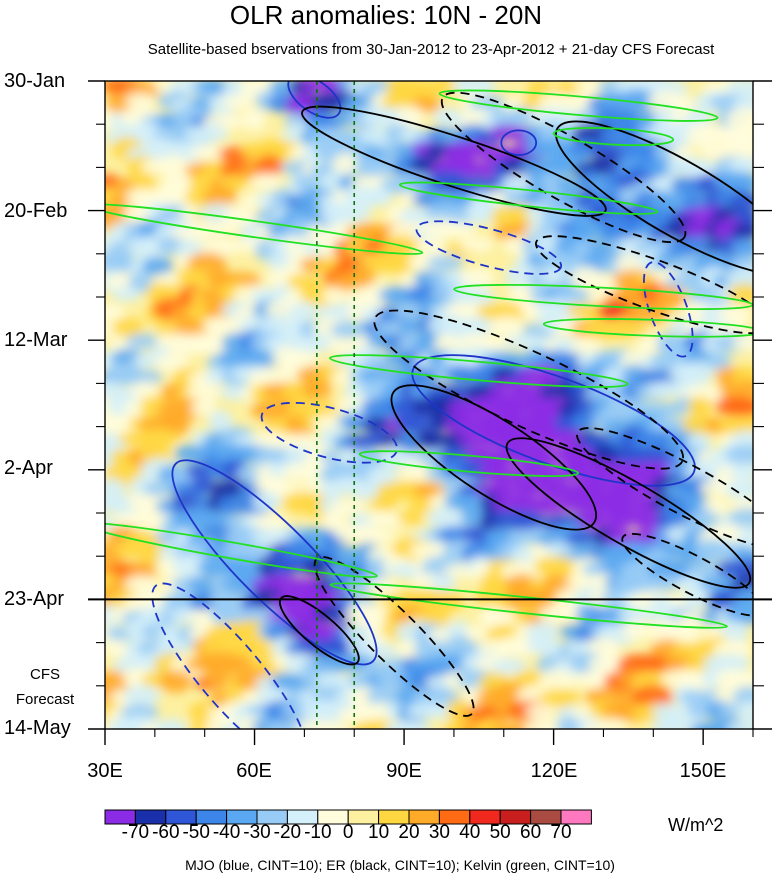 The height and width of the screenshot is (878, 772). I want to click on forecast-label-line1: CFS, so click(45, 674).